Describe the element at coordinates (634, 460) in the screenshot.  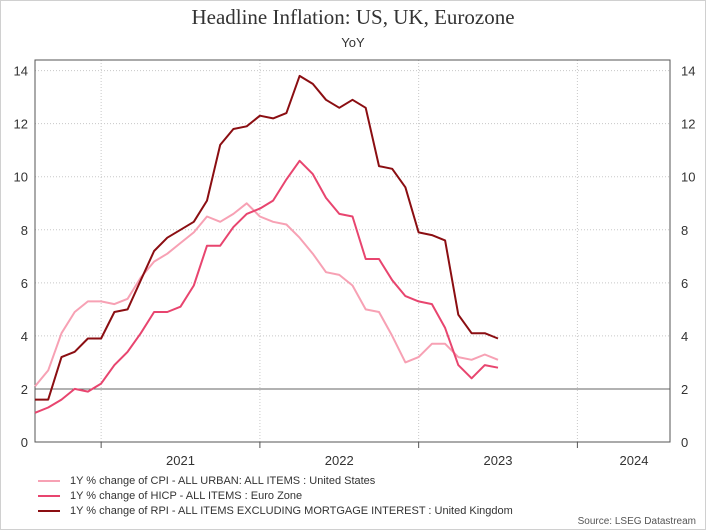
I see `x-tick-label: 2024` at that location.